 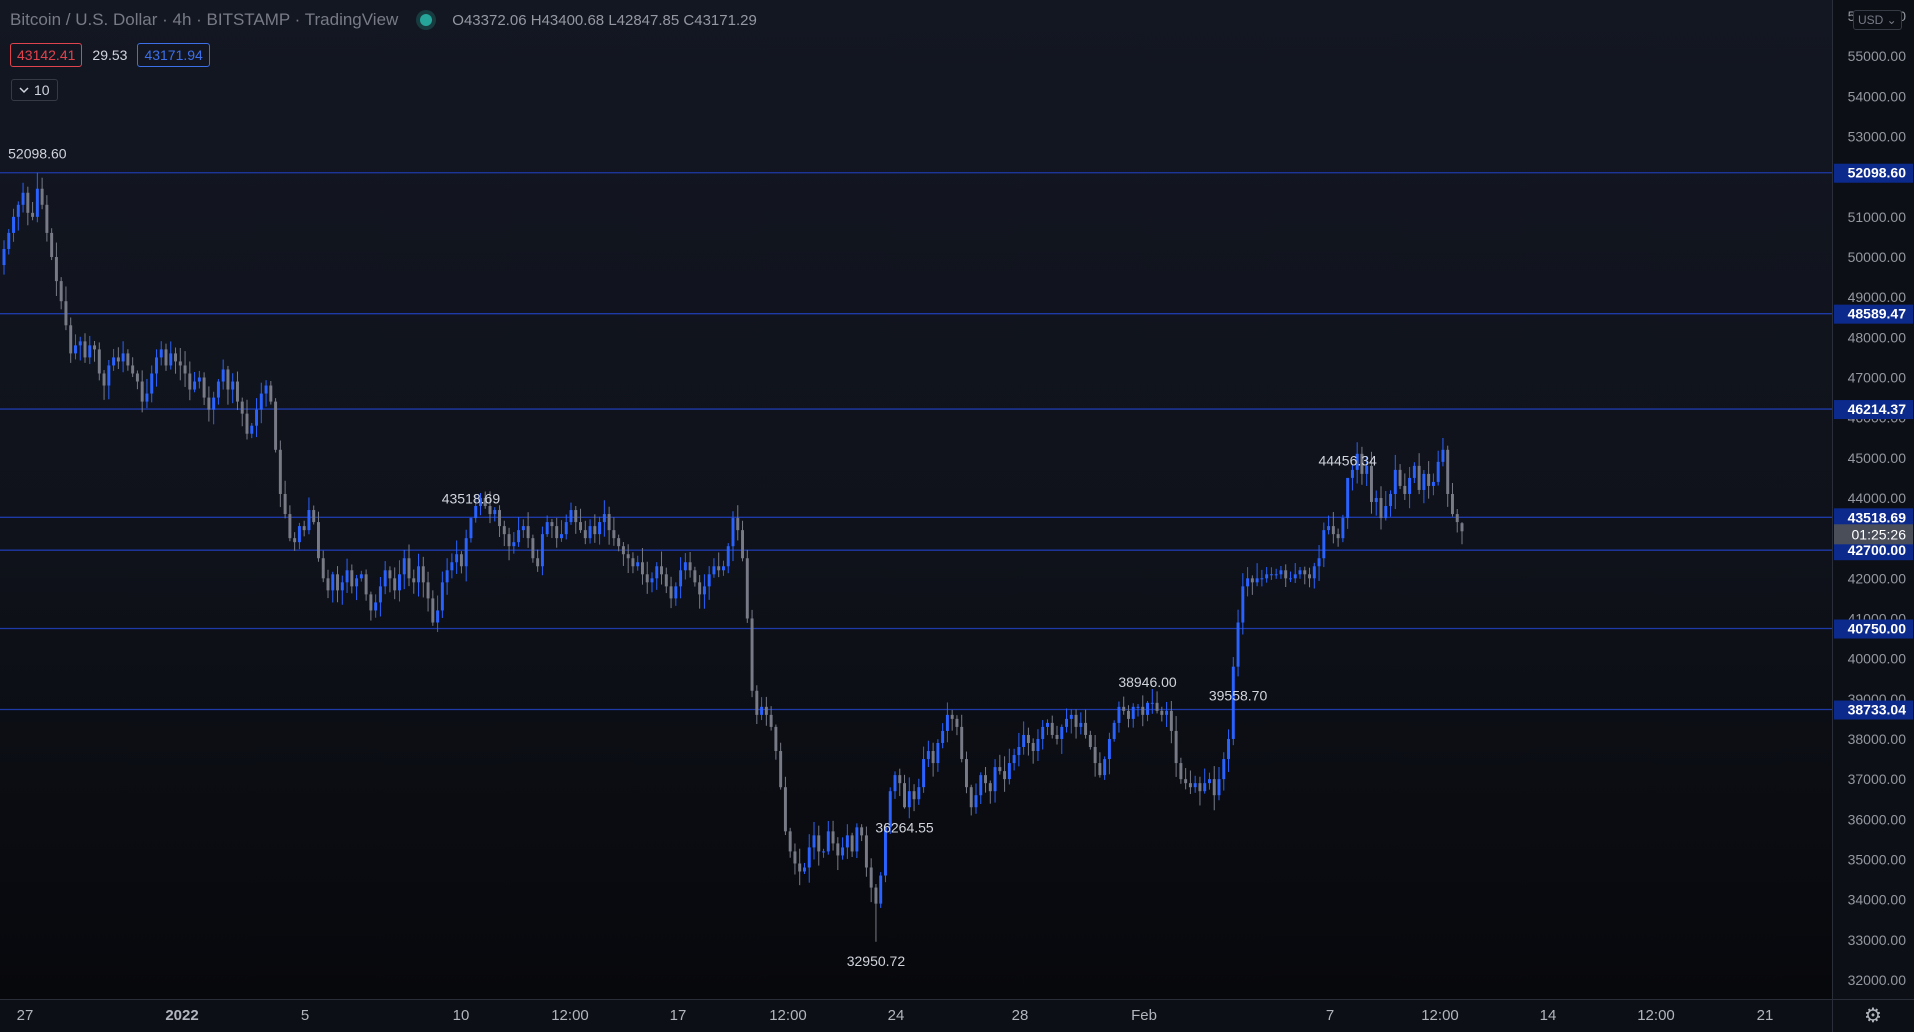 What do you see at coordinates (916, 1015) in the screenshot?
I see `time-axis` at bounding box center [916, 1015].